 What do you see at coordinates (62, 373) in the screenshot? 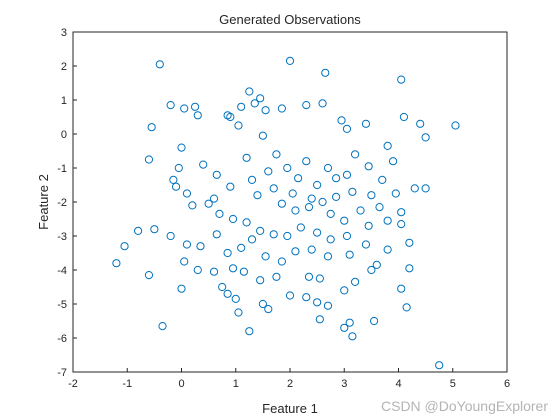
I see `y-tick-label: -7` at bounding box center [62, 373].